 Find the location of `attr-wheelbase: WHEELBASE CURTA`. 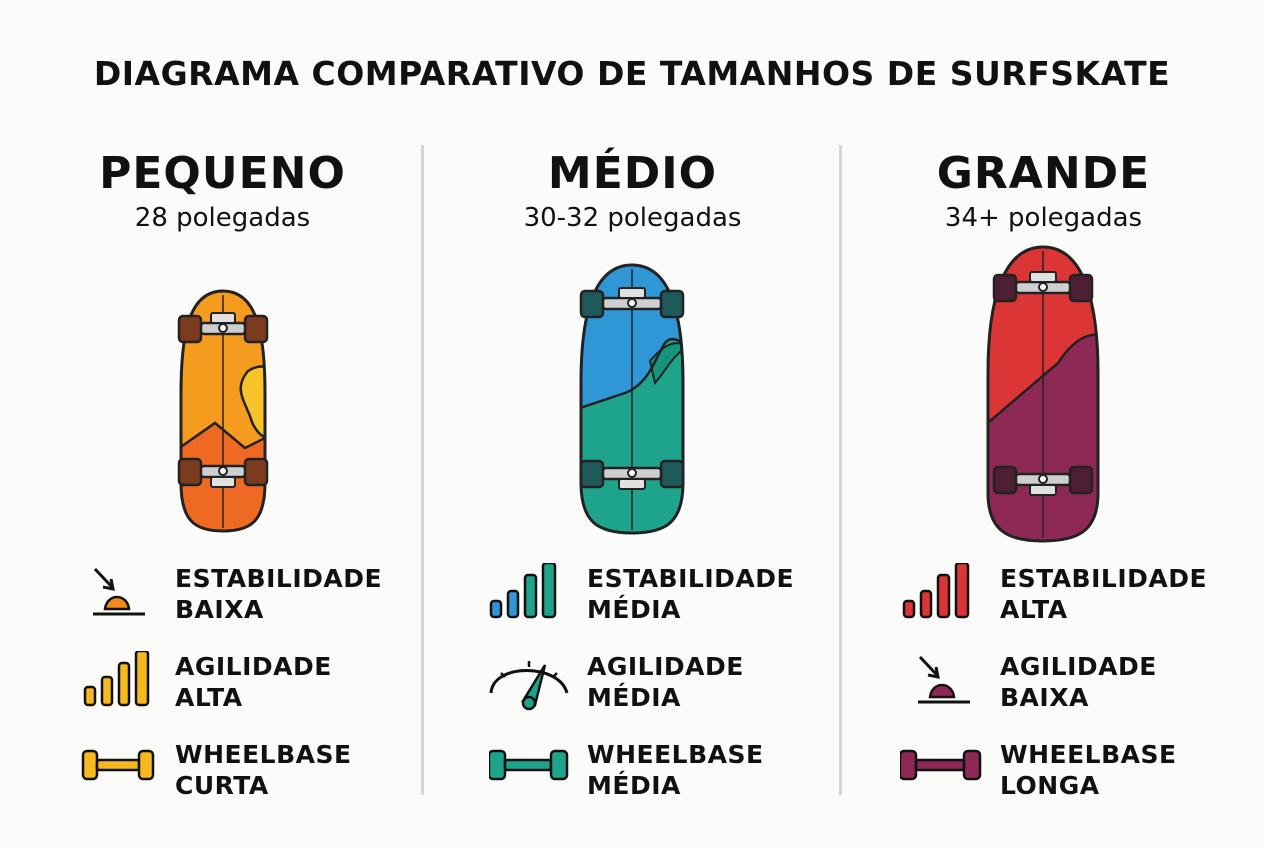

attr-wheelbase: WHEELBASE CURTA is located at coordinates (222, 778).